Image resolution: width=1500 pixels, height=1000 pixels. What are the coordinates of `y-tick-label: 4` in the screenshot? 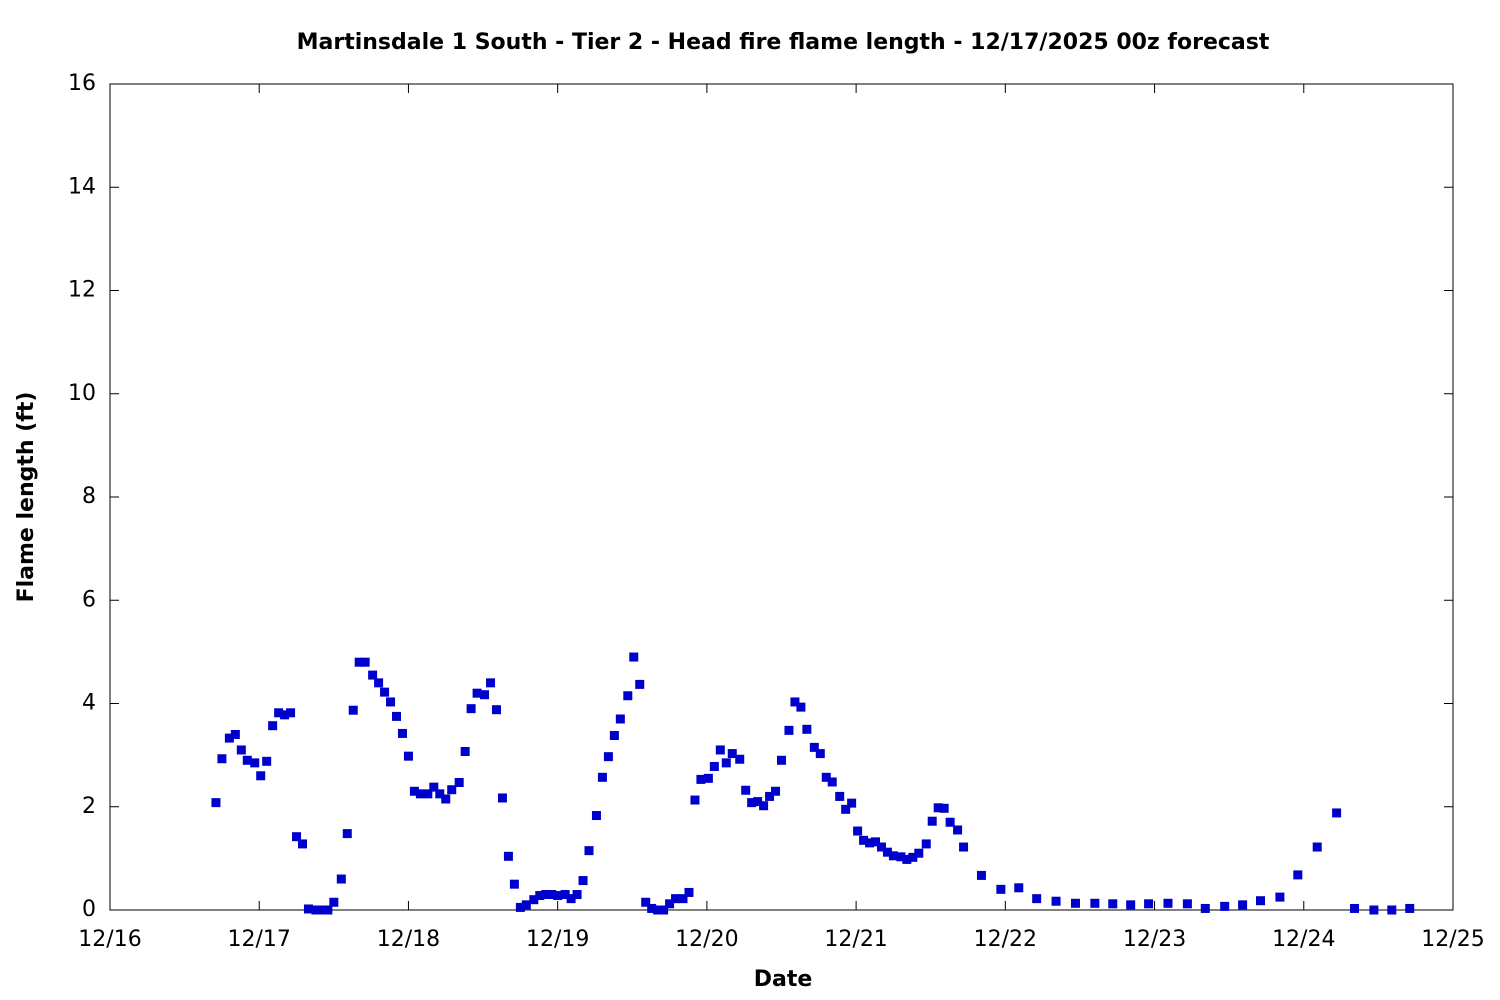 It's located at (89, 703).